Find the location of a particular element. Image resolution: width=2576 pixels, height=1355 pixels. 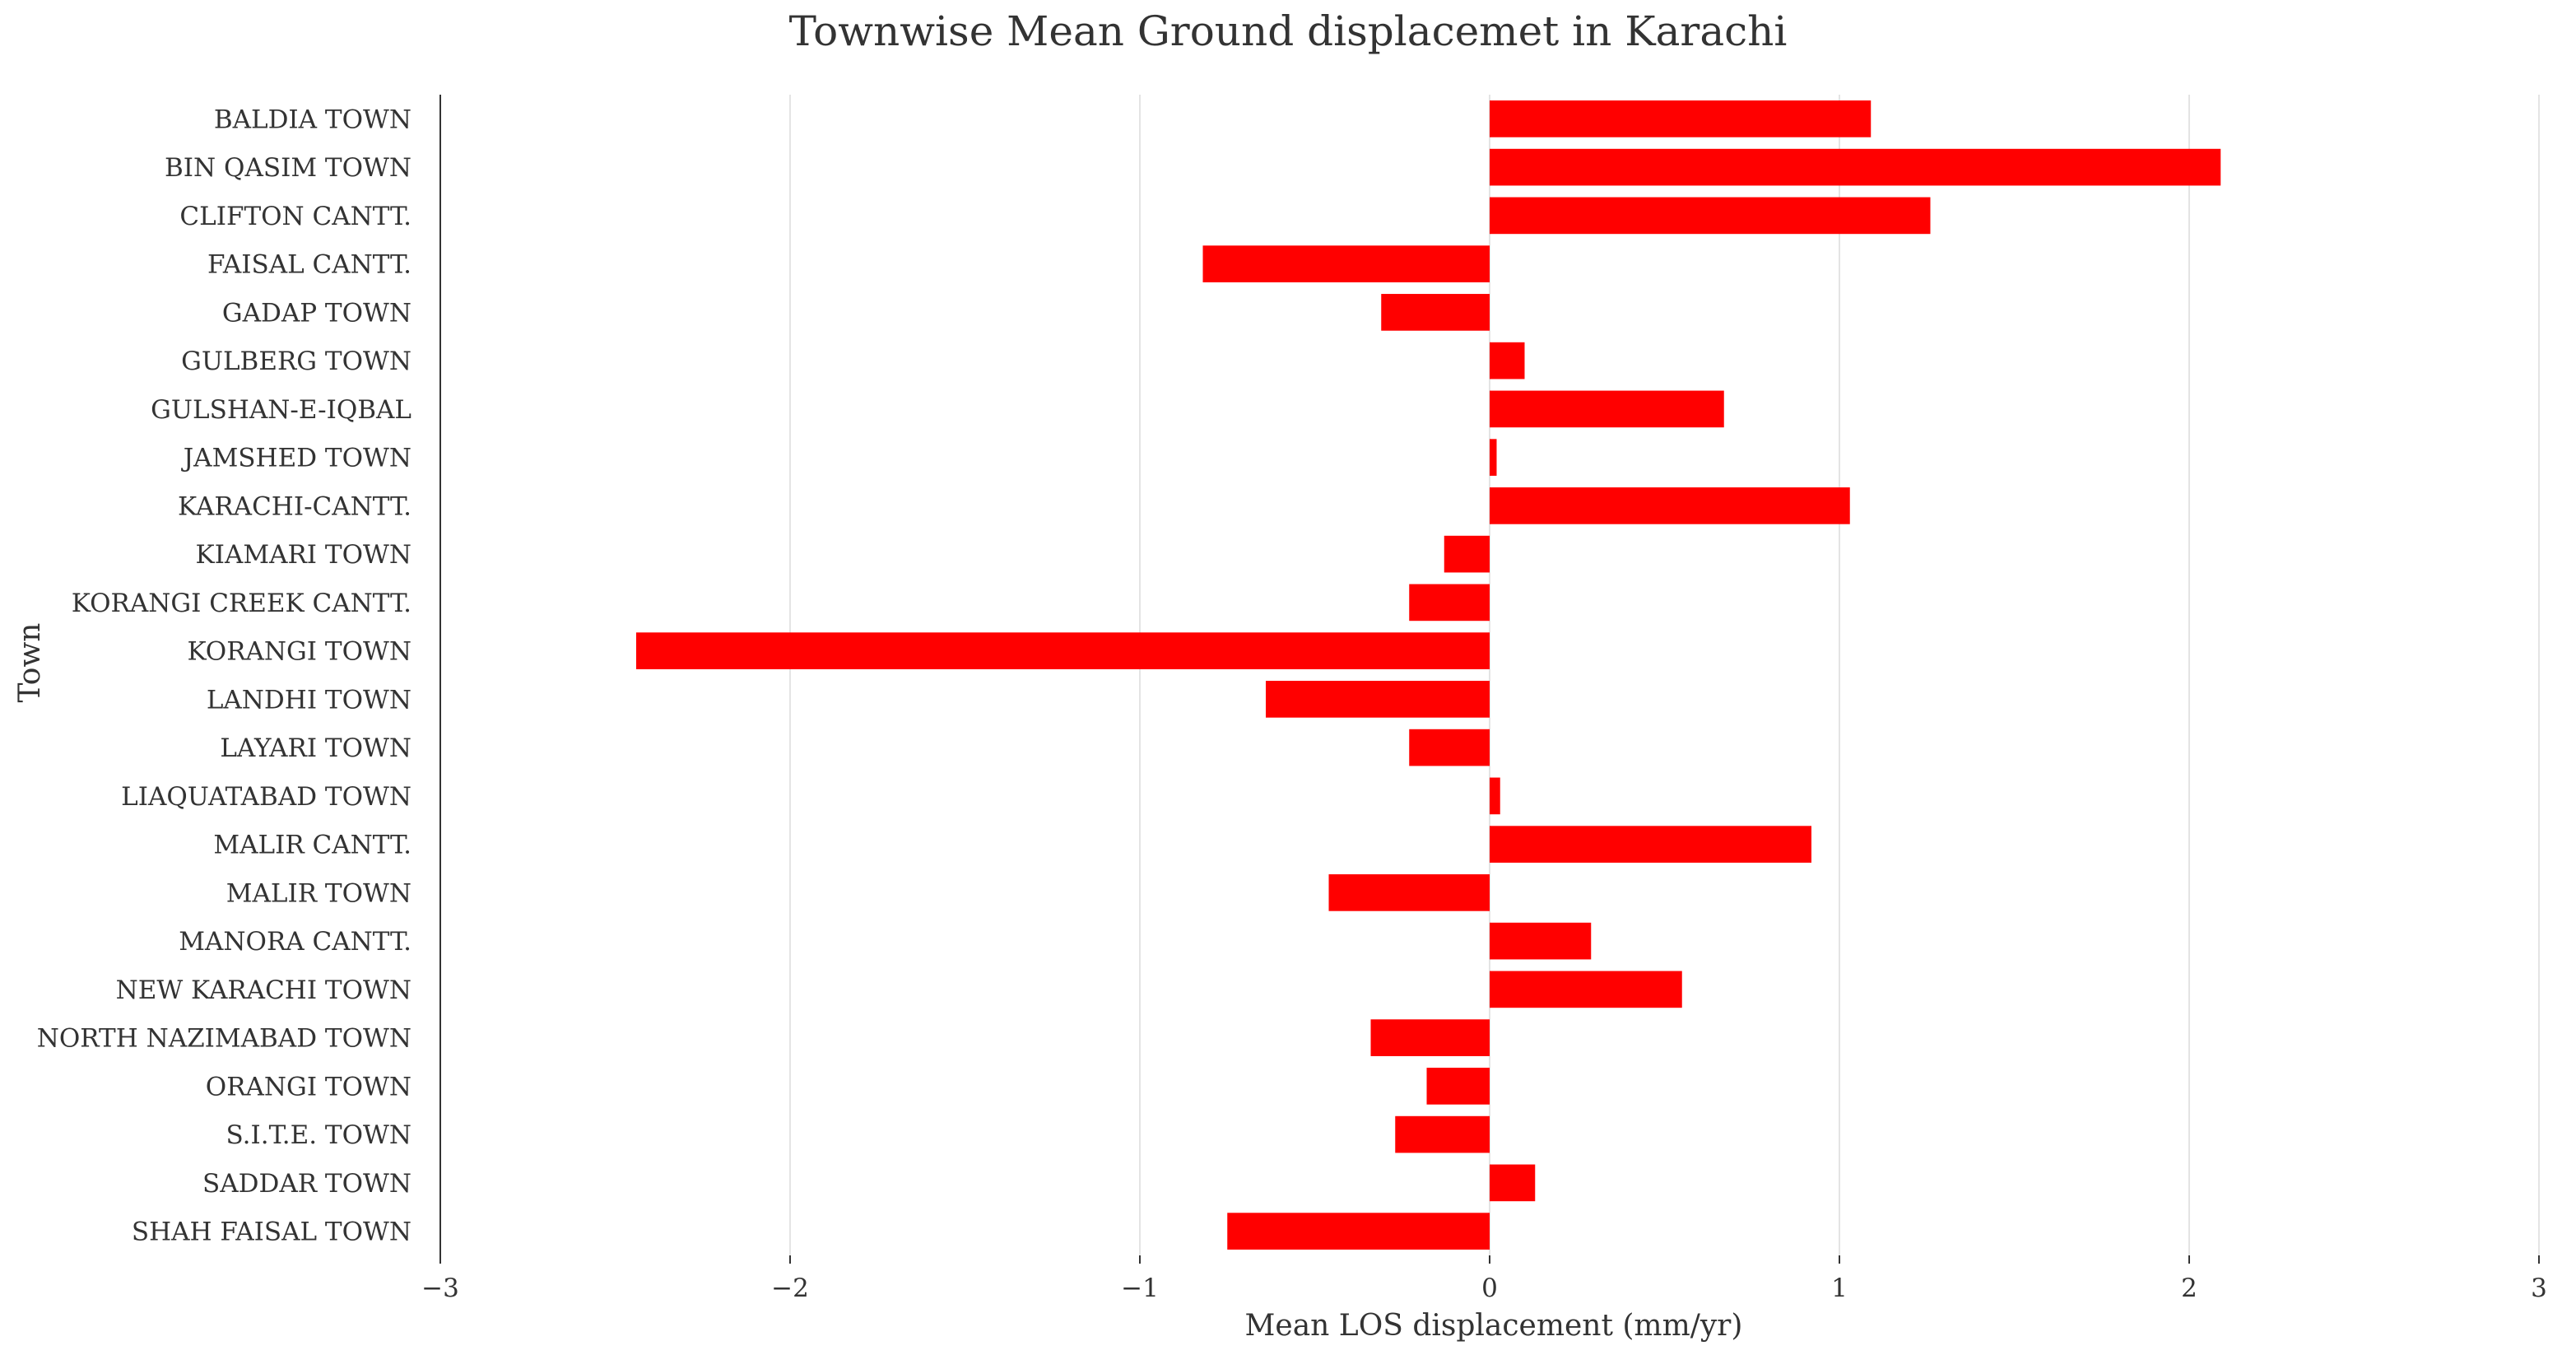

x-tick-label: 1 is located at coordinates (1839, 1288).